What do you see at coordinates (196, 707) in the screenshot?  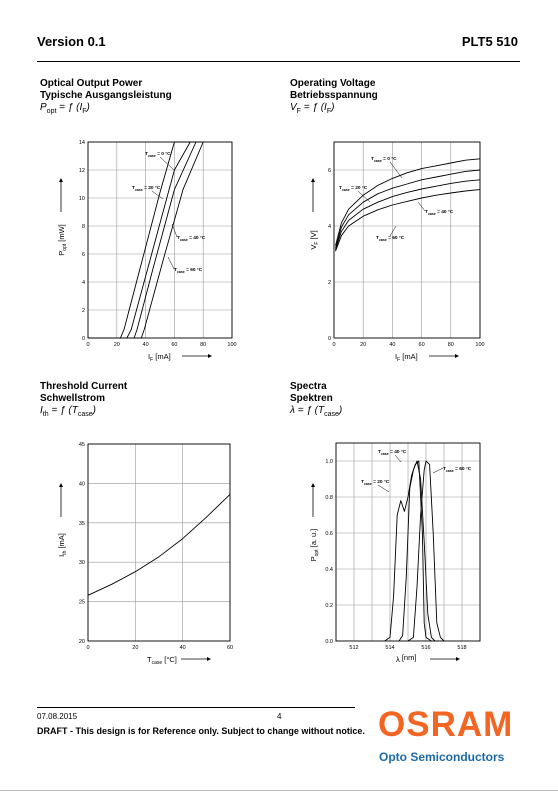 I see `footer-divider` at bounding box center [196, 707].